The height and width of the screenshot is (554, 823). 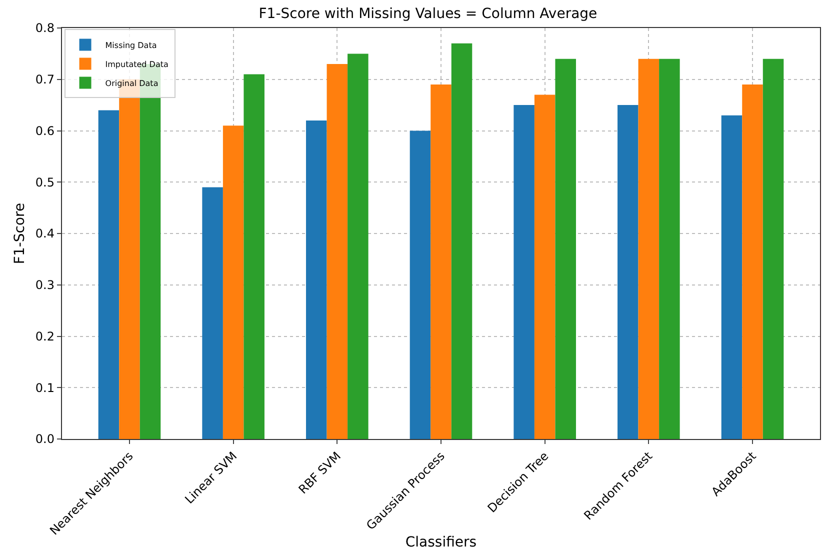 I want to click on y-tick-label: 0.3, so click(x=44, y=285).